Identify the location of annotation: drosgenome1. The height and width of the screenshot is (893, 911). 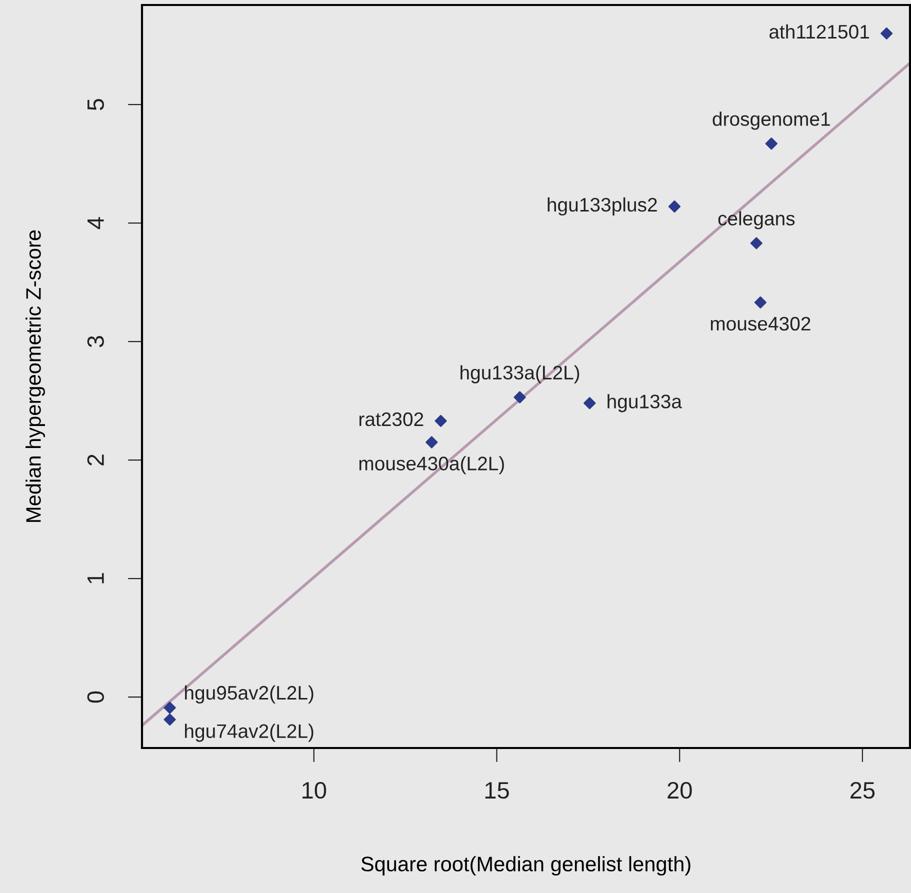
(771, 121).